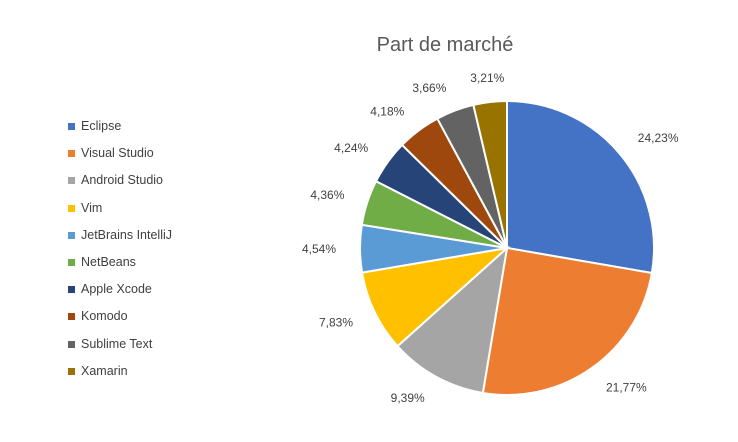 The width and height of the screenshot is (738, 442). Describe the element at coordinates (435, 297) in the screenshot. I see `pie-slice-vim` at that location.